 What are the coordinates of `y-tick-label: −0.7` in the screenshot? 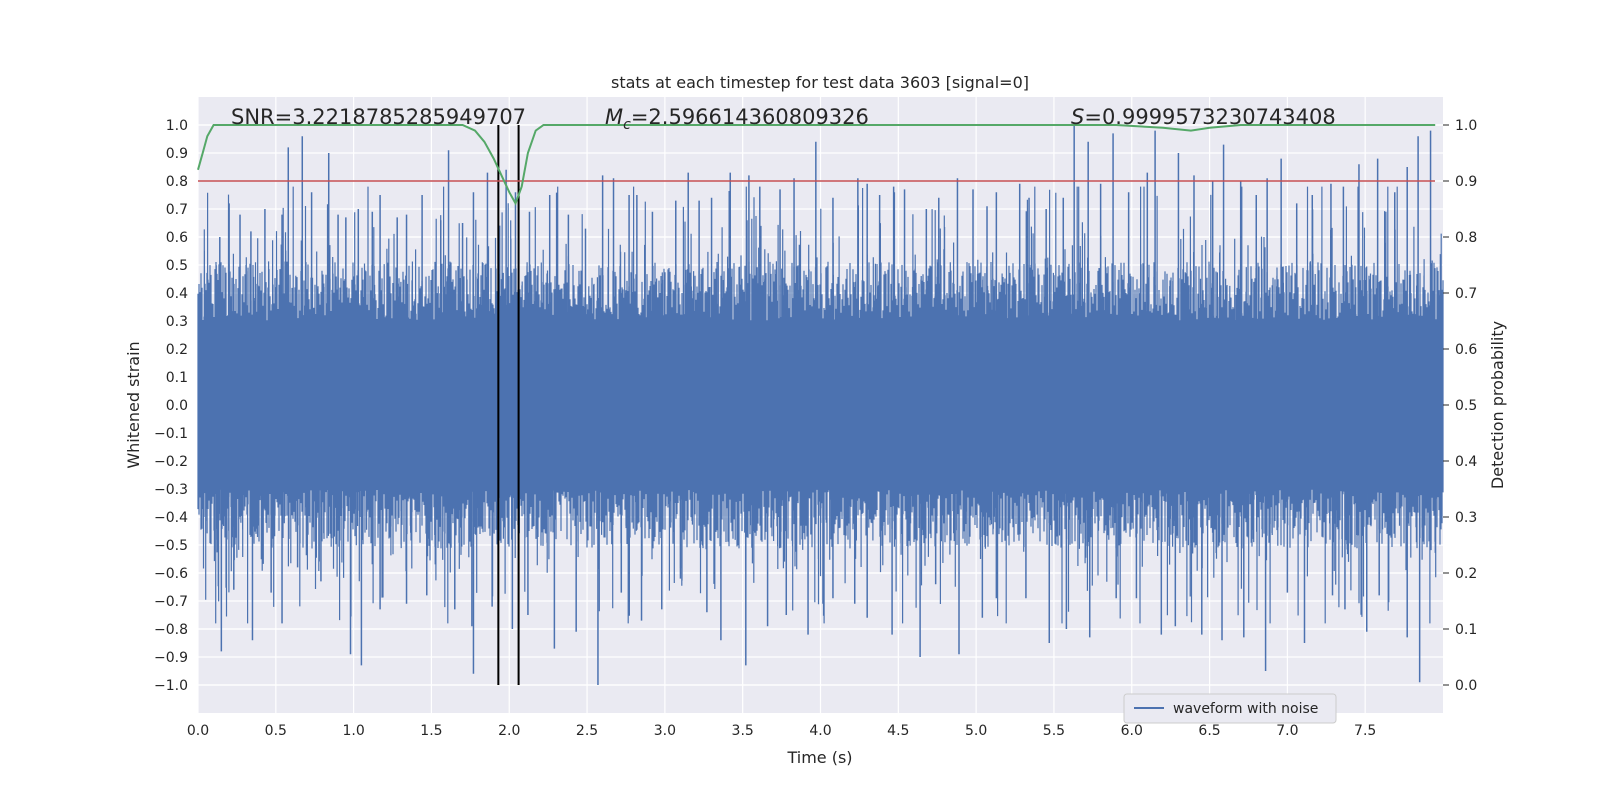 It's located at (171, 602).